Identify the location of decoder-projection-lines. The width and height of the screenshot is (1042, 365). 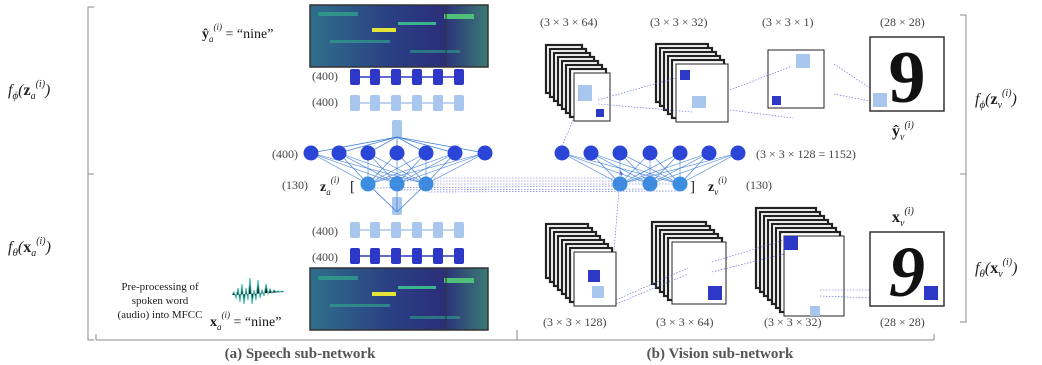
(741, 91).